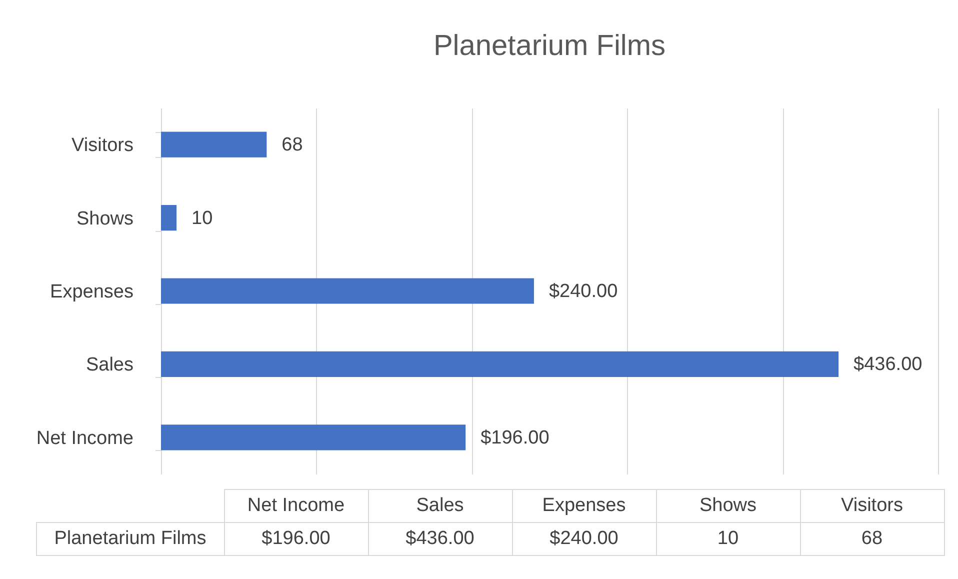  What do you see at coordinates (105, 219) in the screenshot?
I see `y-tick-label: Shows` at bounding box center [105, 219].